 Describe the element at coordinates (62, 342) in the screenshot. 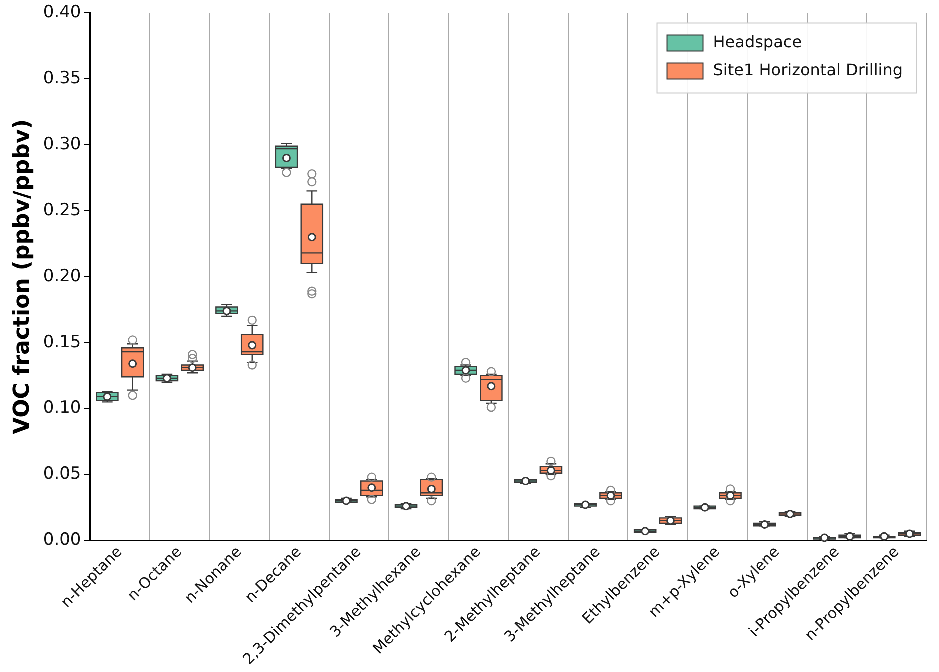

I see `y-tick-label: 0.15` at that location.